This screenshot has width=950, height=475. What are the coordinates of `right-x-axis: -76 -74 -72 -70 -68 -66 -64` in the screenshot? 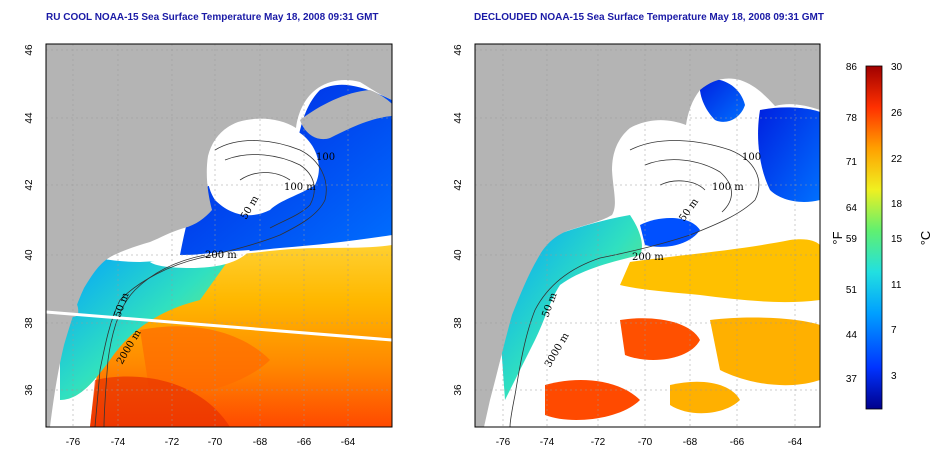 It's located at (649, 442).